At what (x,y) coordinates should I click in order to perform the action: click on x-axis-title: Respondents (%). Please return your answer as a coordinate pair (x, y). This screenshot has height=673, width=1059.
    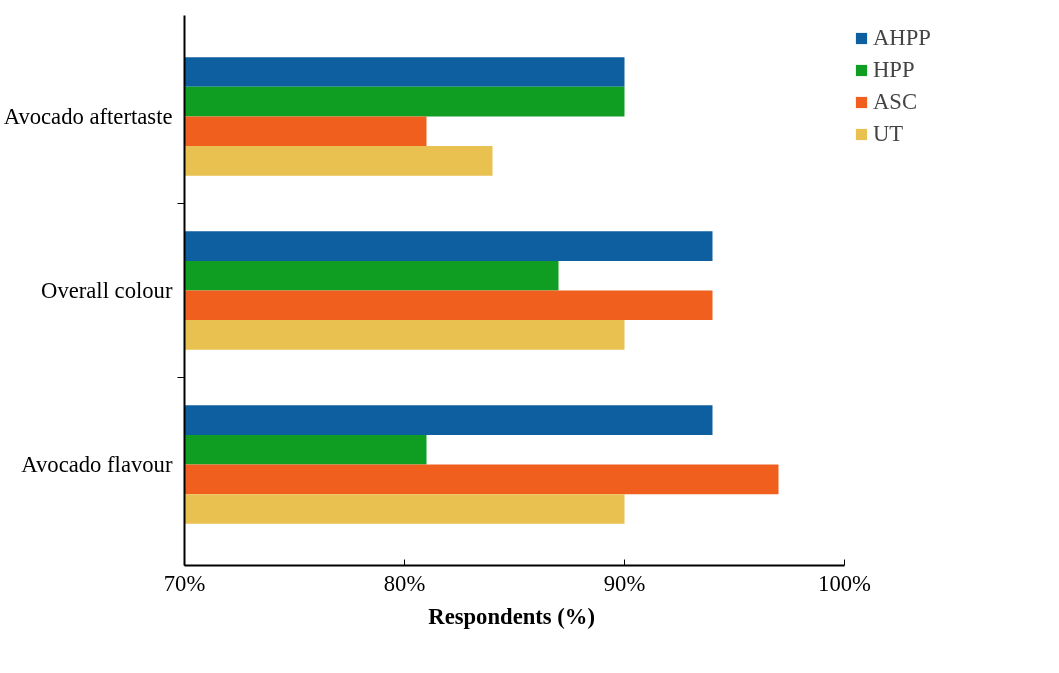
    Looking at the image, I should click on (512, 616).